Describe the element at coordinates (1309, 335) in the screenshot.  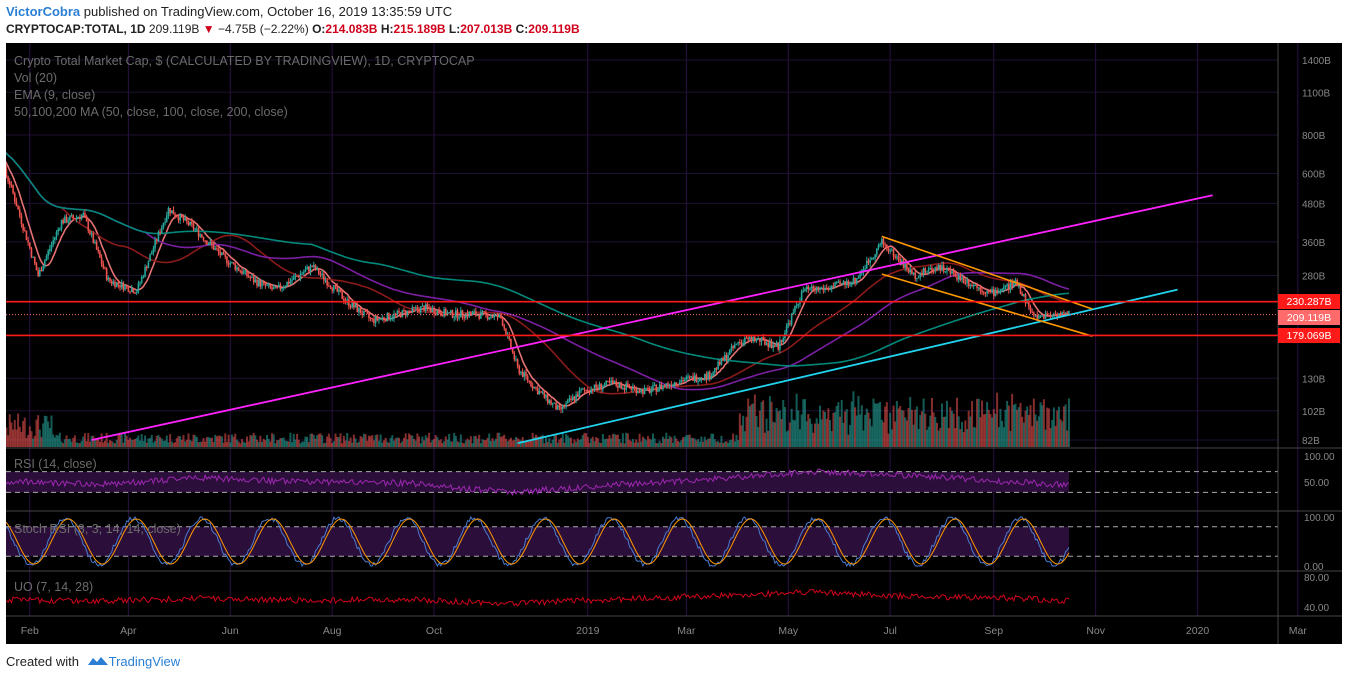
I see `support-price-tag` at that location.